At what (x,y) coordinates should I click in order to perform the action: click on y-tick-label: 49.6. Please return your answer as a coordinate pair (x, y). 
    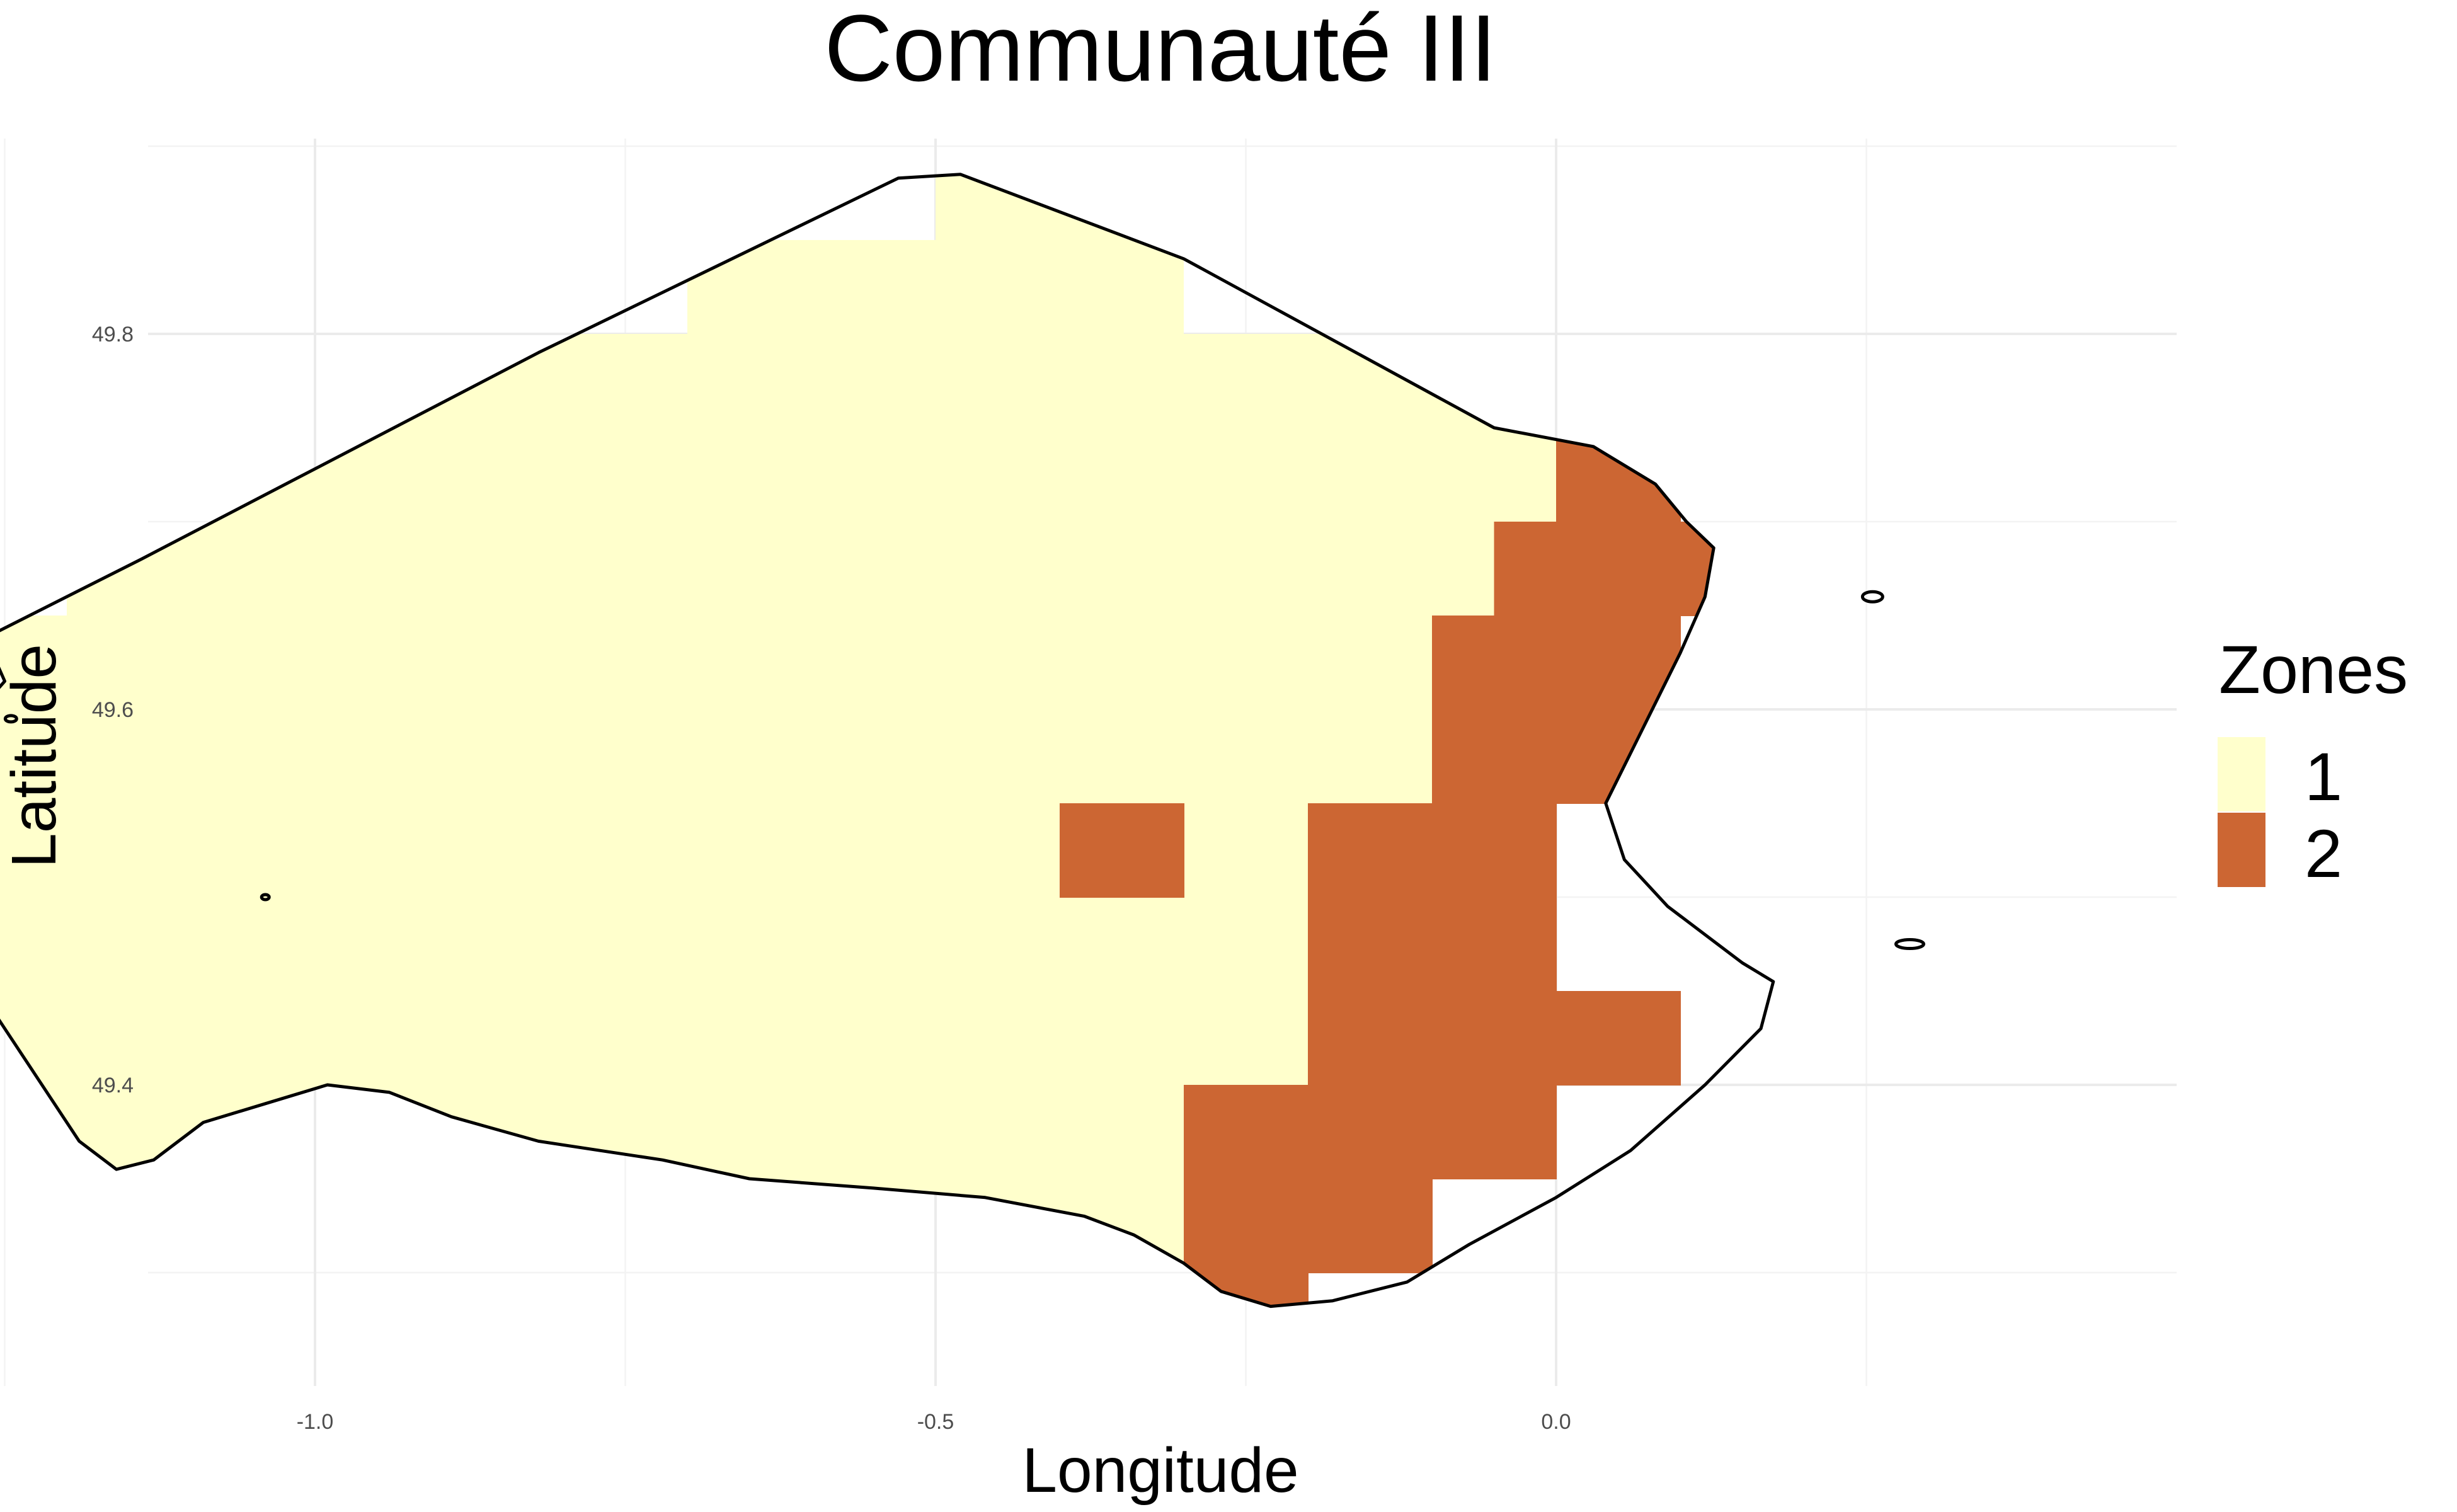
    Looking at the image, I should click on (113, 710).